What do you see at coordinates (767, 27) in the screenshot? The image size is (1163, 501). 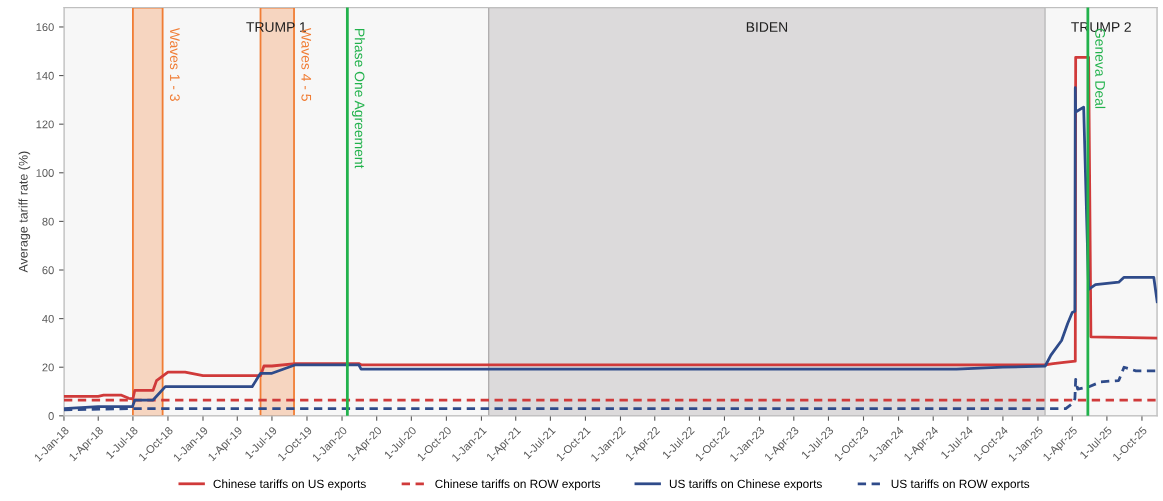 I see `band-label: BIDEN` at bounding box center [767, 27].